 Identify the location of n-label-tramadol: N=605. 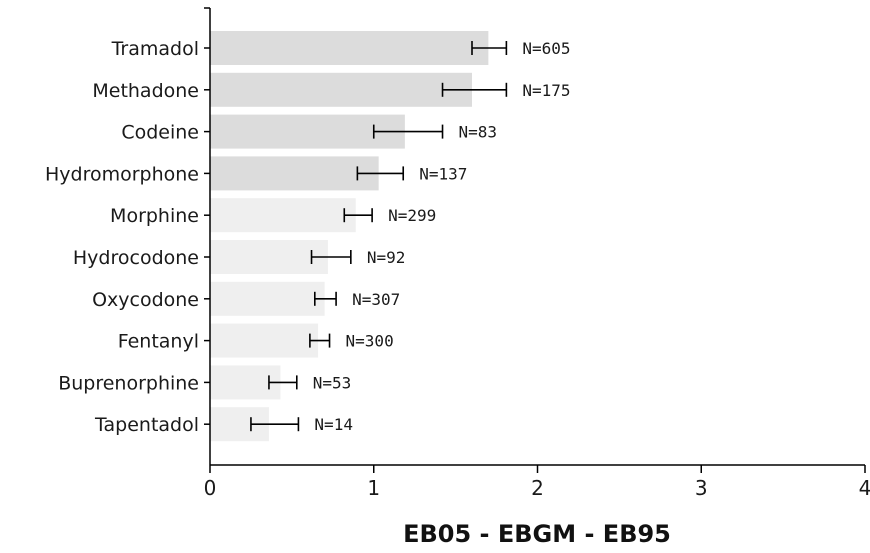
(546, 48).